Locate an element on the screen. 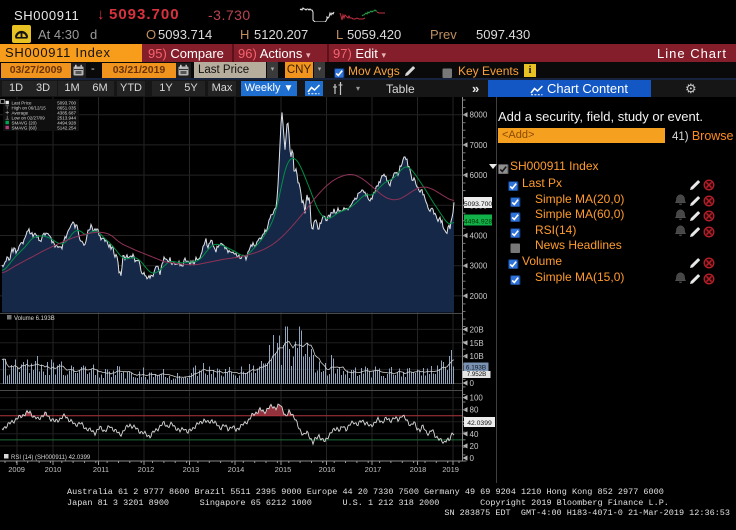 Image resolution: width=736 pixels, height=530 pixels. svg-text: 4385.687 is located at coordinates (66, 113).